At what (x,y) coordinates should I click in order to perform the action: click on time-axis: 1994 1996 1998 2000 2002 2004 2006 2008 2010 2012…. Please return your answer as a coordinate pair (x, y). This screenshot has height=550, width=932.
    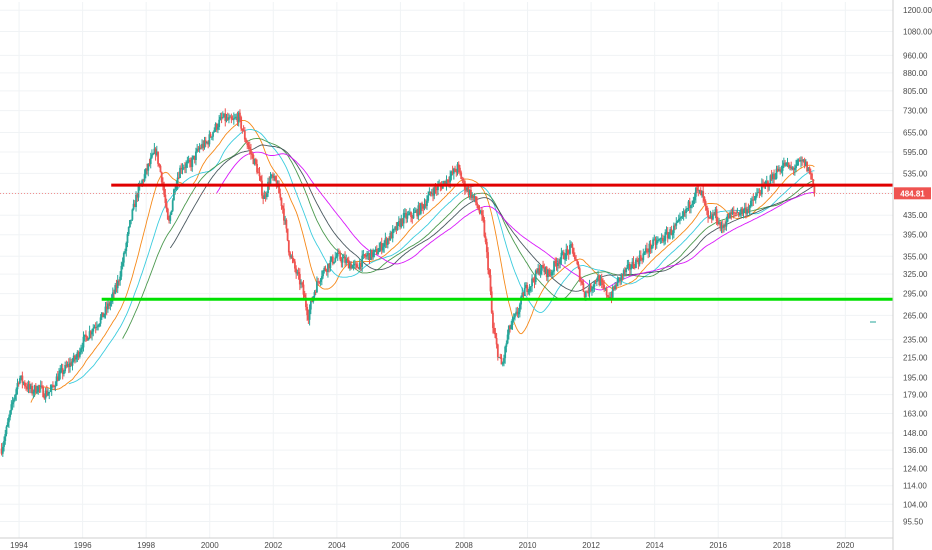
    Looking at the image, I should click on (446, 543).